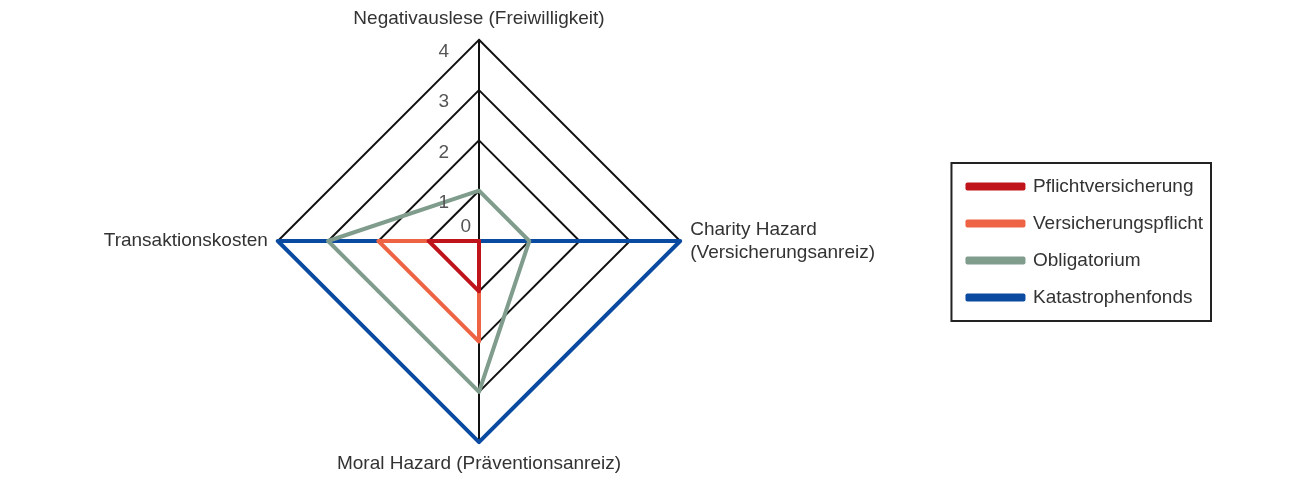 This screenshot has width=1293, height=484. I want to click on legend-label: Katastrophenfonds, so click(1112, 296).